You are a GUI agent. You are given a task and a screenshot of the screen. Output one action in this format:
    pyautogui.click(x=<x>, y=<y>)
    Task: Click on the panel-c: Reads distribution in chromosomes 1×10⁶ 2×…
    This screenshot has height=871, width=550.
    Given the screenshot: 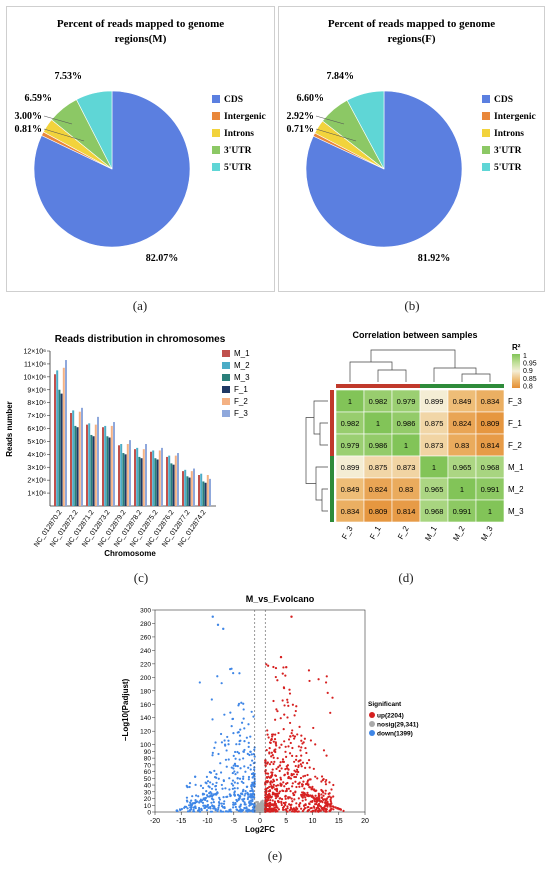 What is the action you would take?
    pyautogui.click(x=140, y=444)
    